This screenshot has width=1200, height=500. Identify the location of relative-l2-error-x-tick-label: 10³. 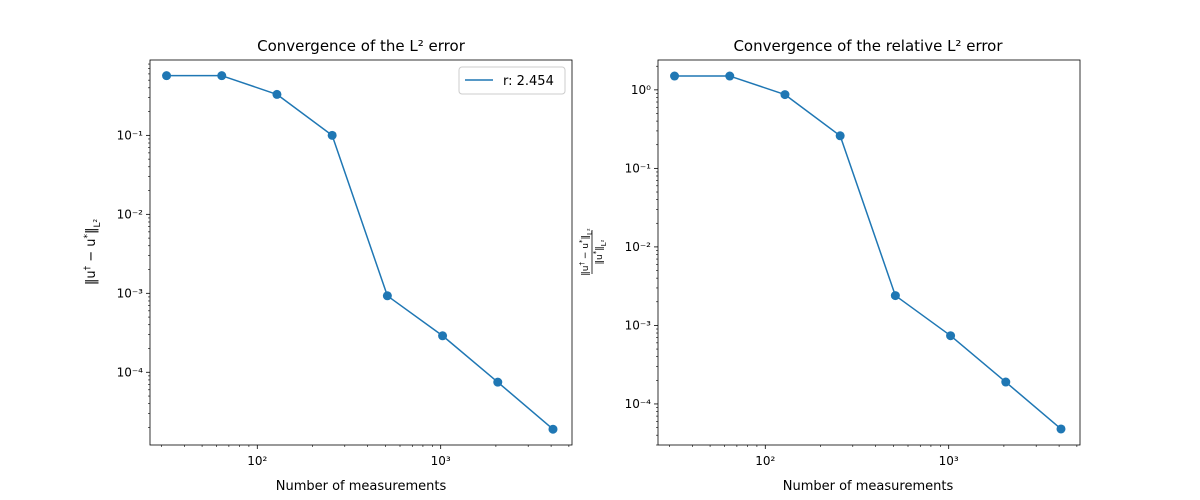
(949, 461).